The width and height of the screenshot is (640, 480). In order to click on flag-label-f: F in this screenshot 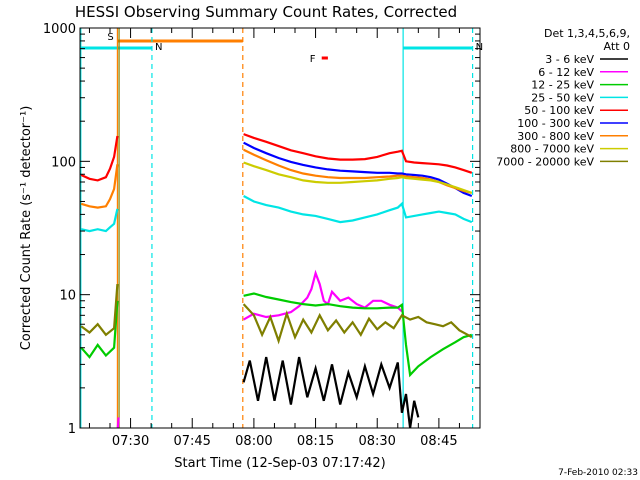, I will do `click(313, 59)`.